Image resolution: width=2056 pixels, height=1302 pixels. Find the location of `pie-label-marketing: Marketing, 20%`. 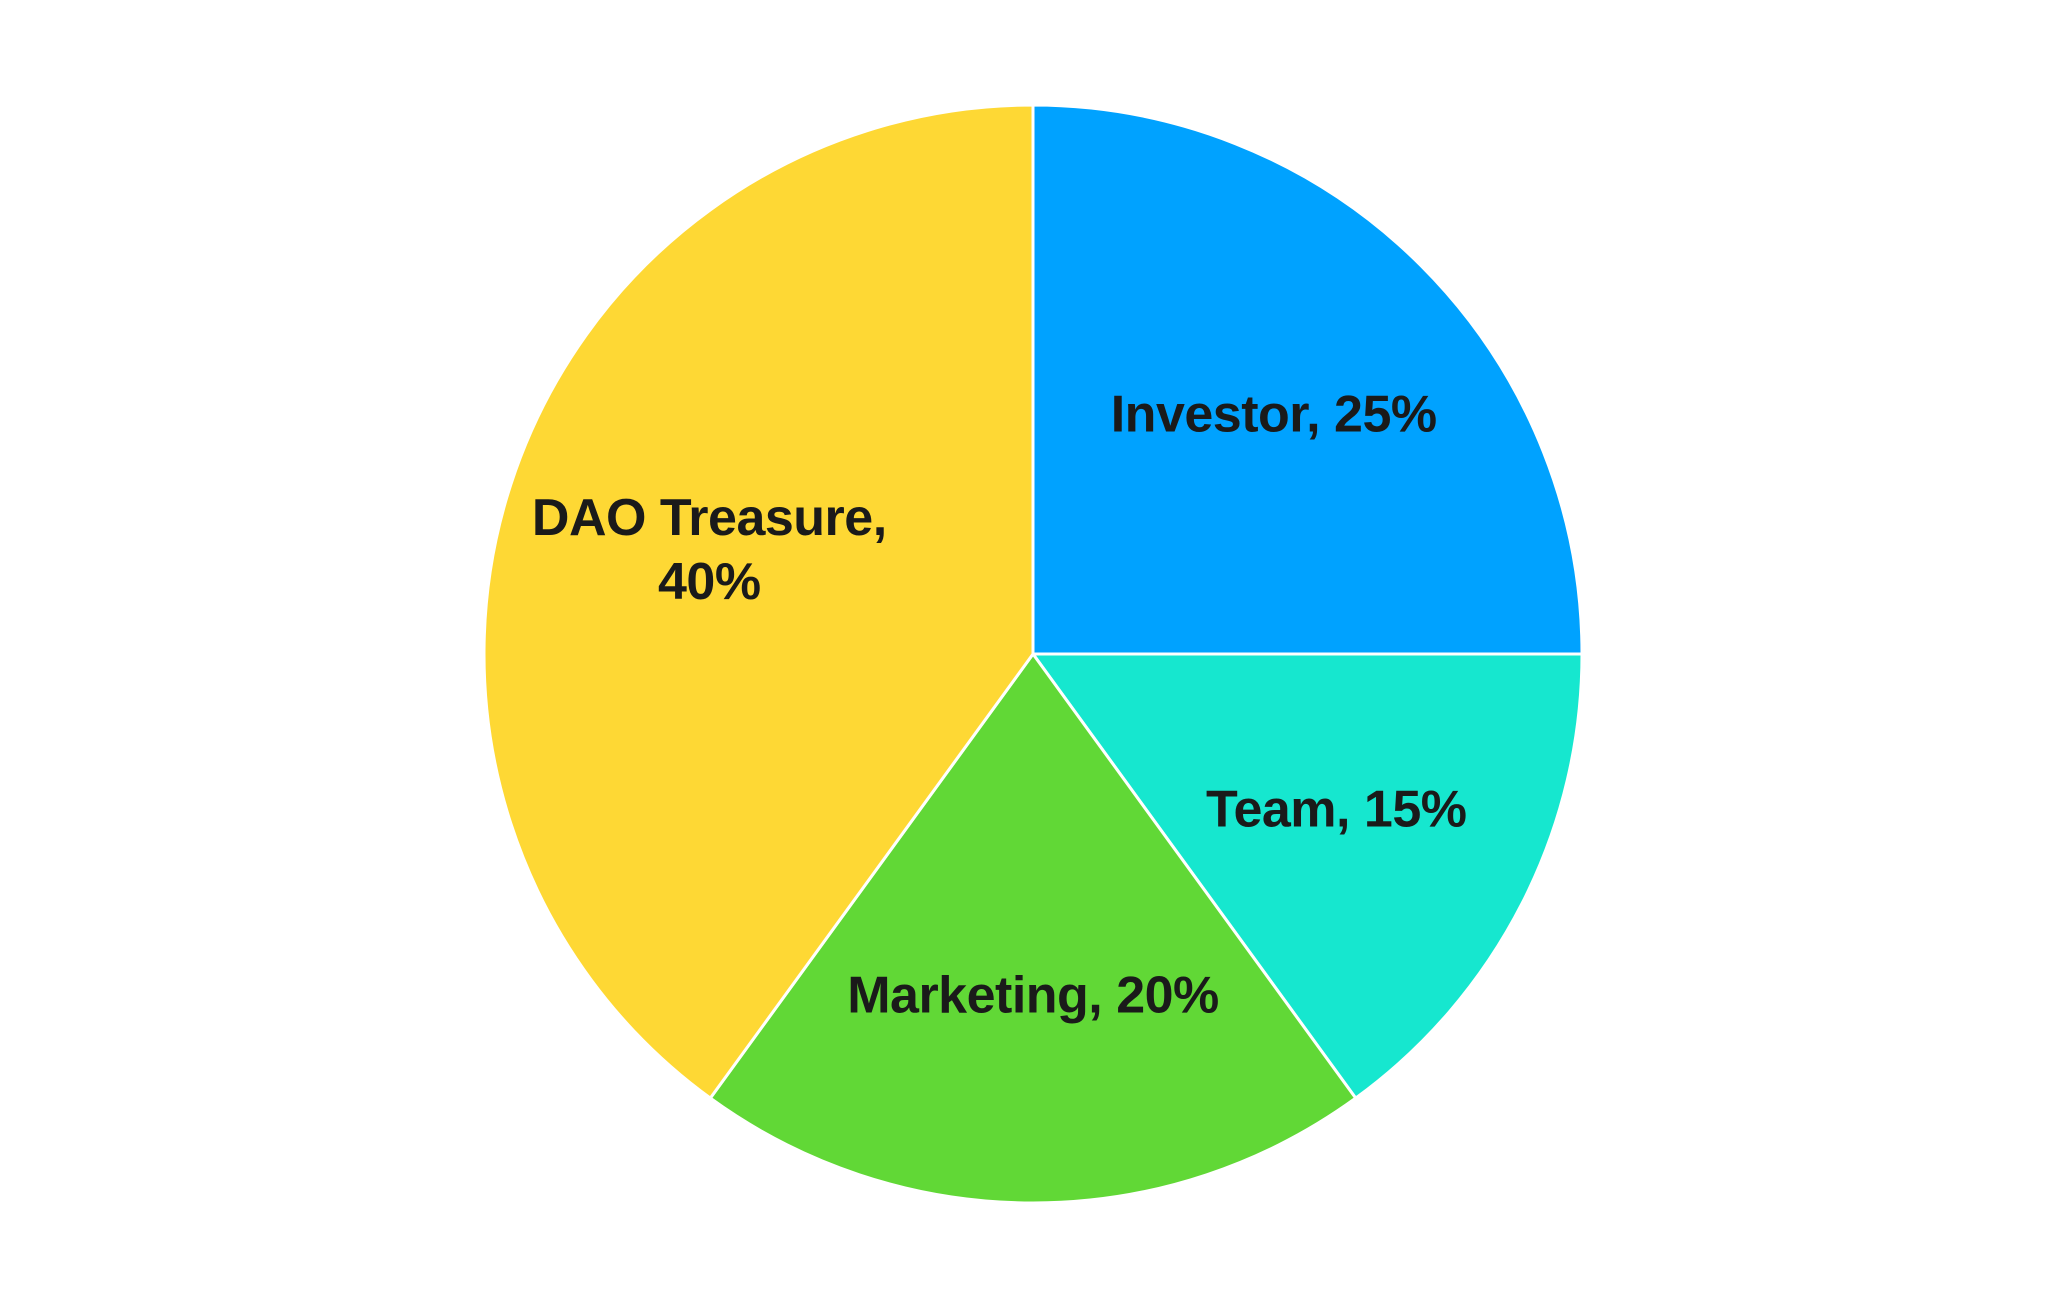

pie-label-marketing: Marketing, 20% is located at coordinates (1033, 995).